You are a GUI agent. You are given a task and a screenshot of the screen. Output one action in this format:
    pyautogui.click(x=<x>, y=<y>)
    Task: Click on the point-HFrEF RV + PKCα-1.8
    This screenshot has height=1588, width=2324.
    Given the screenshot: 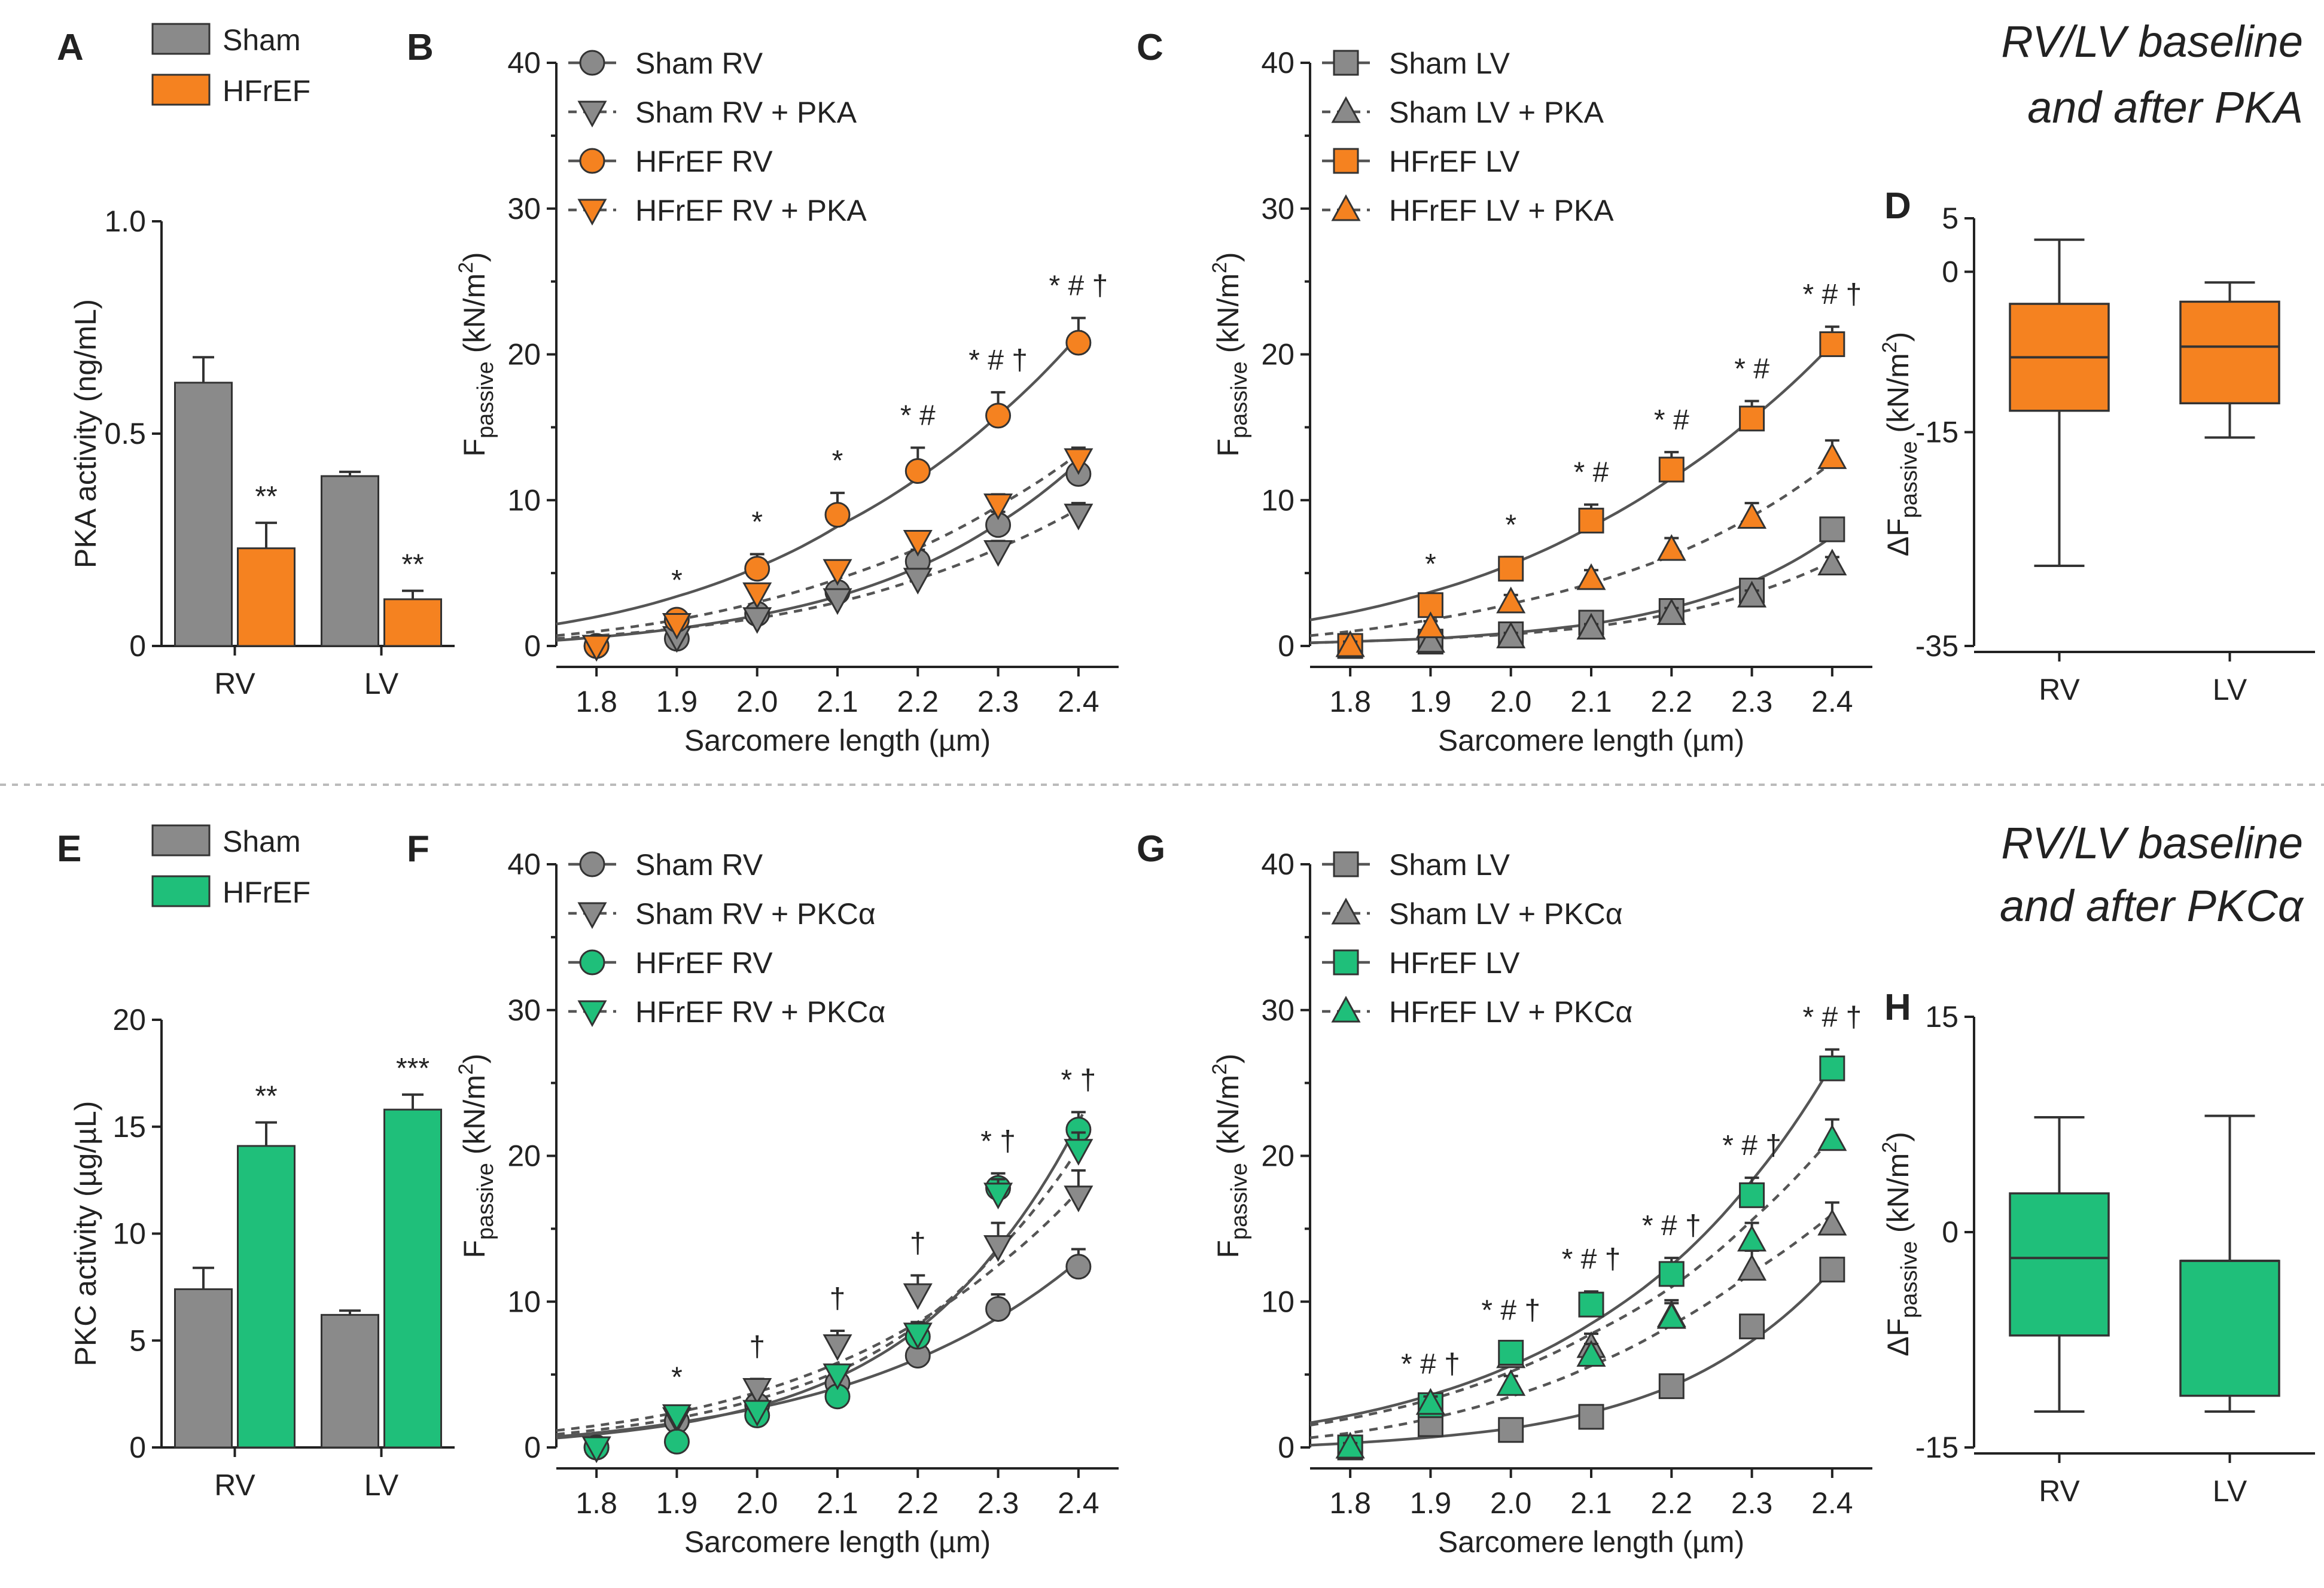 What is the action you would take?
    pyautogui.click(x=596, y=1450)
    